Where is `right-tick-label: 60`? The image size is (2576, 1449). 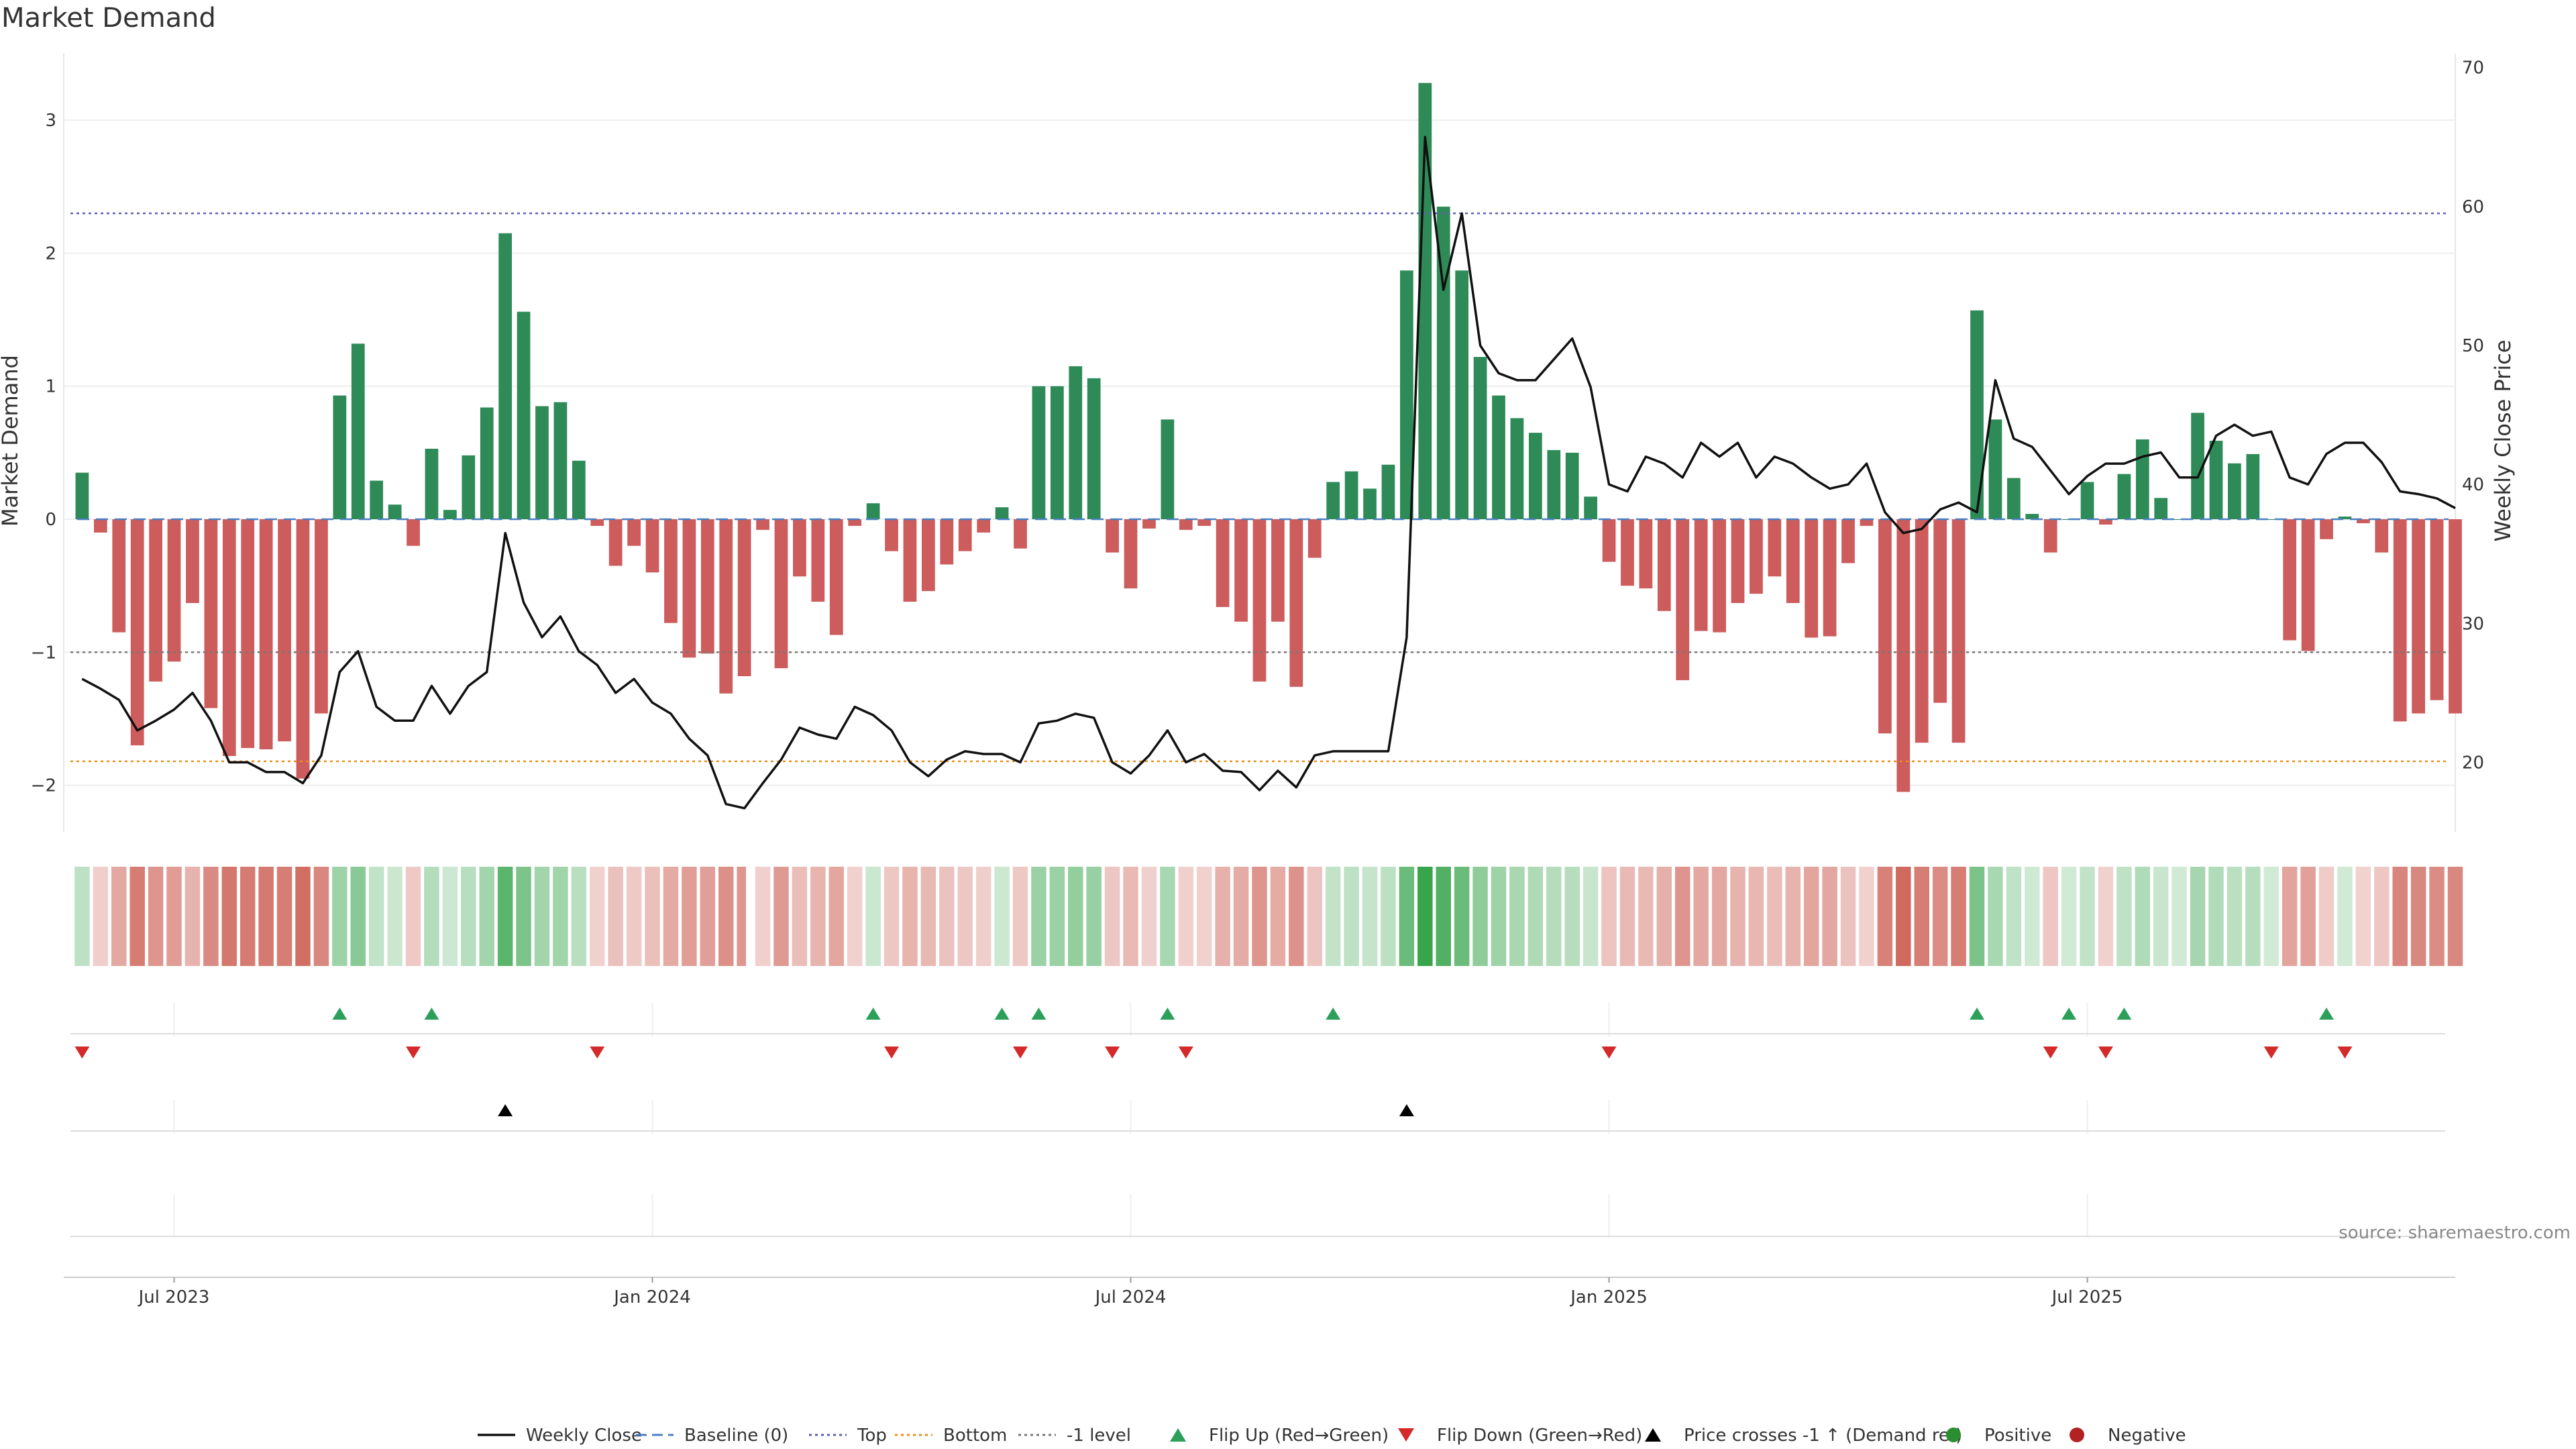 right-tick-label: 60 is located at coordinates (2473, 207).